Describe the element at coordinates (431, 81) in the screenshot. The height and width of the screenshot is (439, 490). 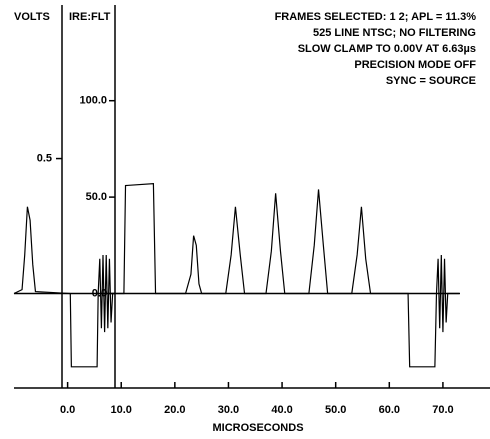
I see `annotation: SYNC = SOURCE` at that location.